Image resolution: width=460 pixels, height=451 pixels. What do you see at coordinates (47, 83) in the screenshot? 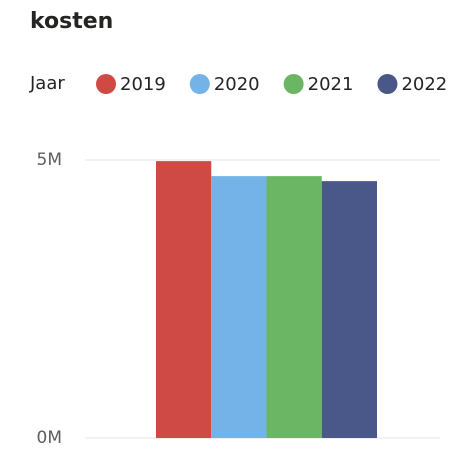
I see `legend-title: Jaar` at bounding box center [47, 83].